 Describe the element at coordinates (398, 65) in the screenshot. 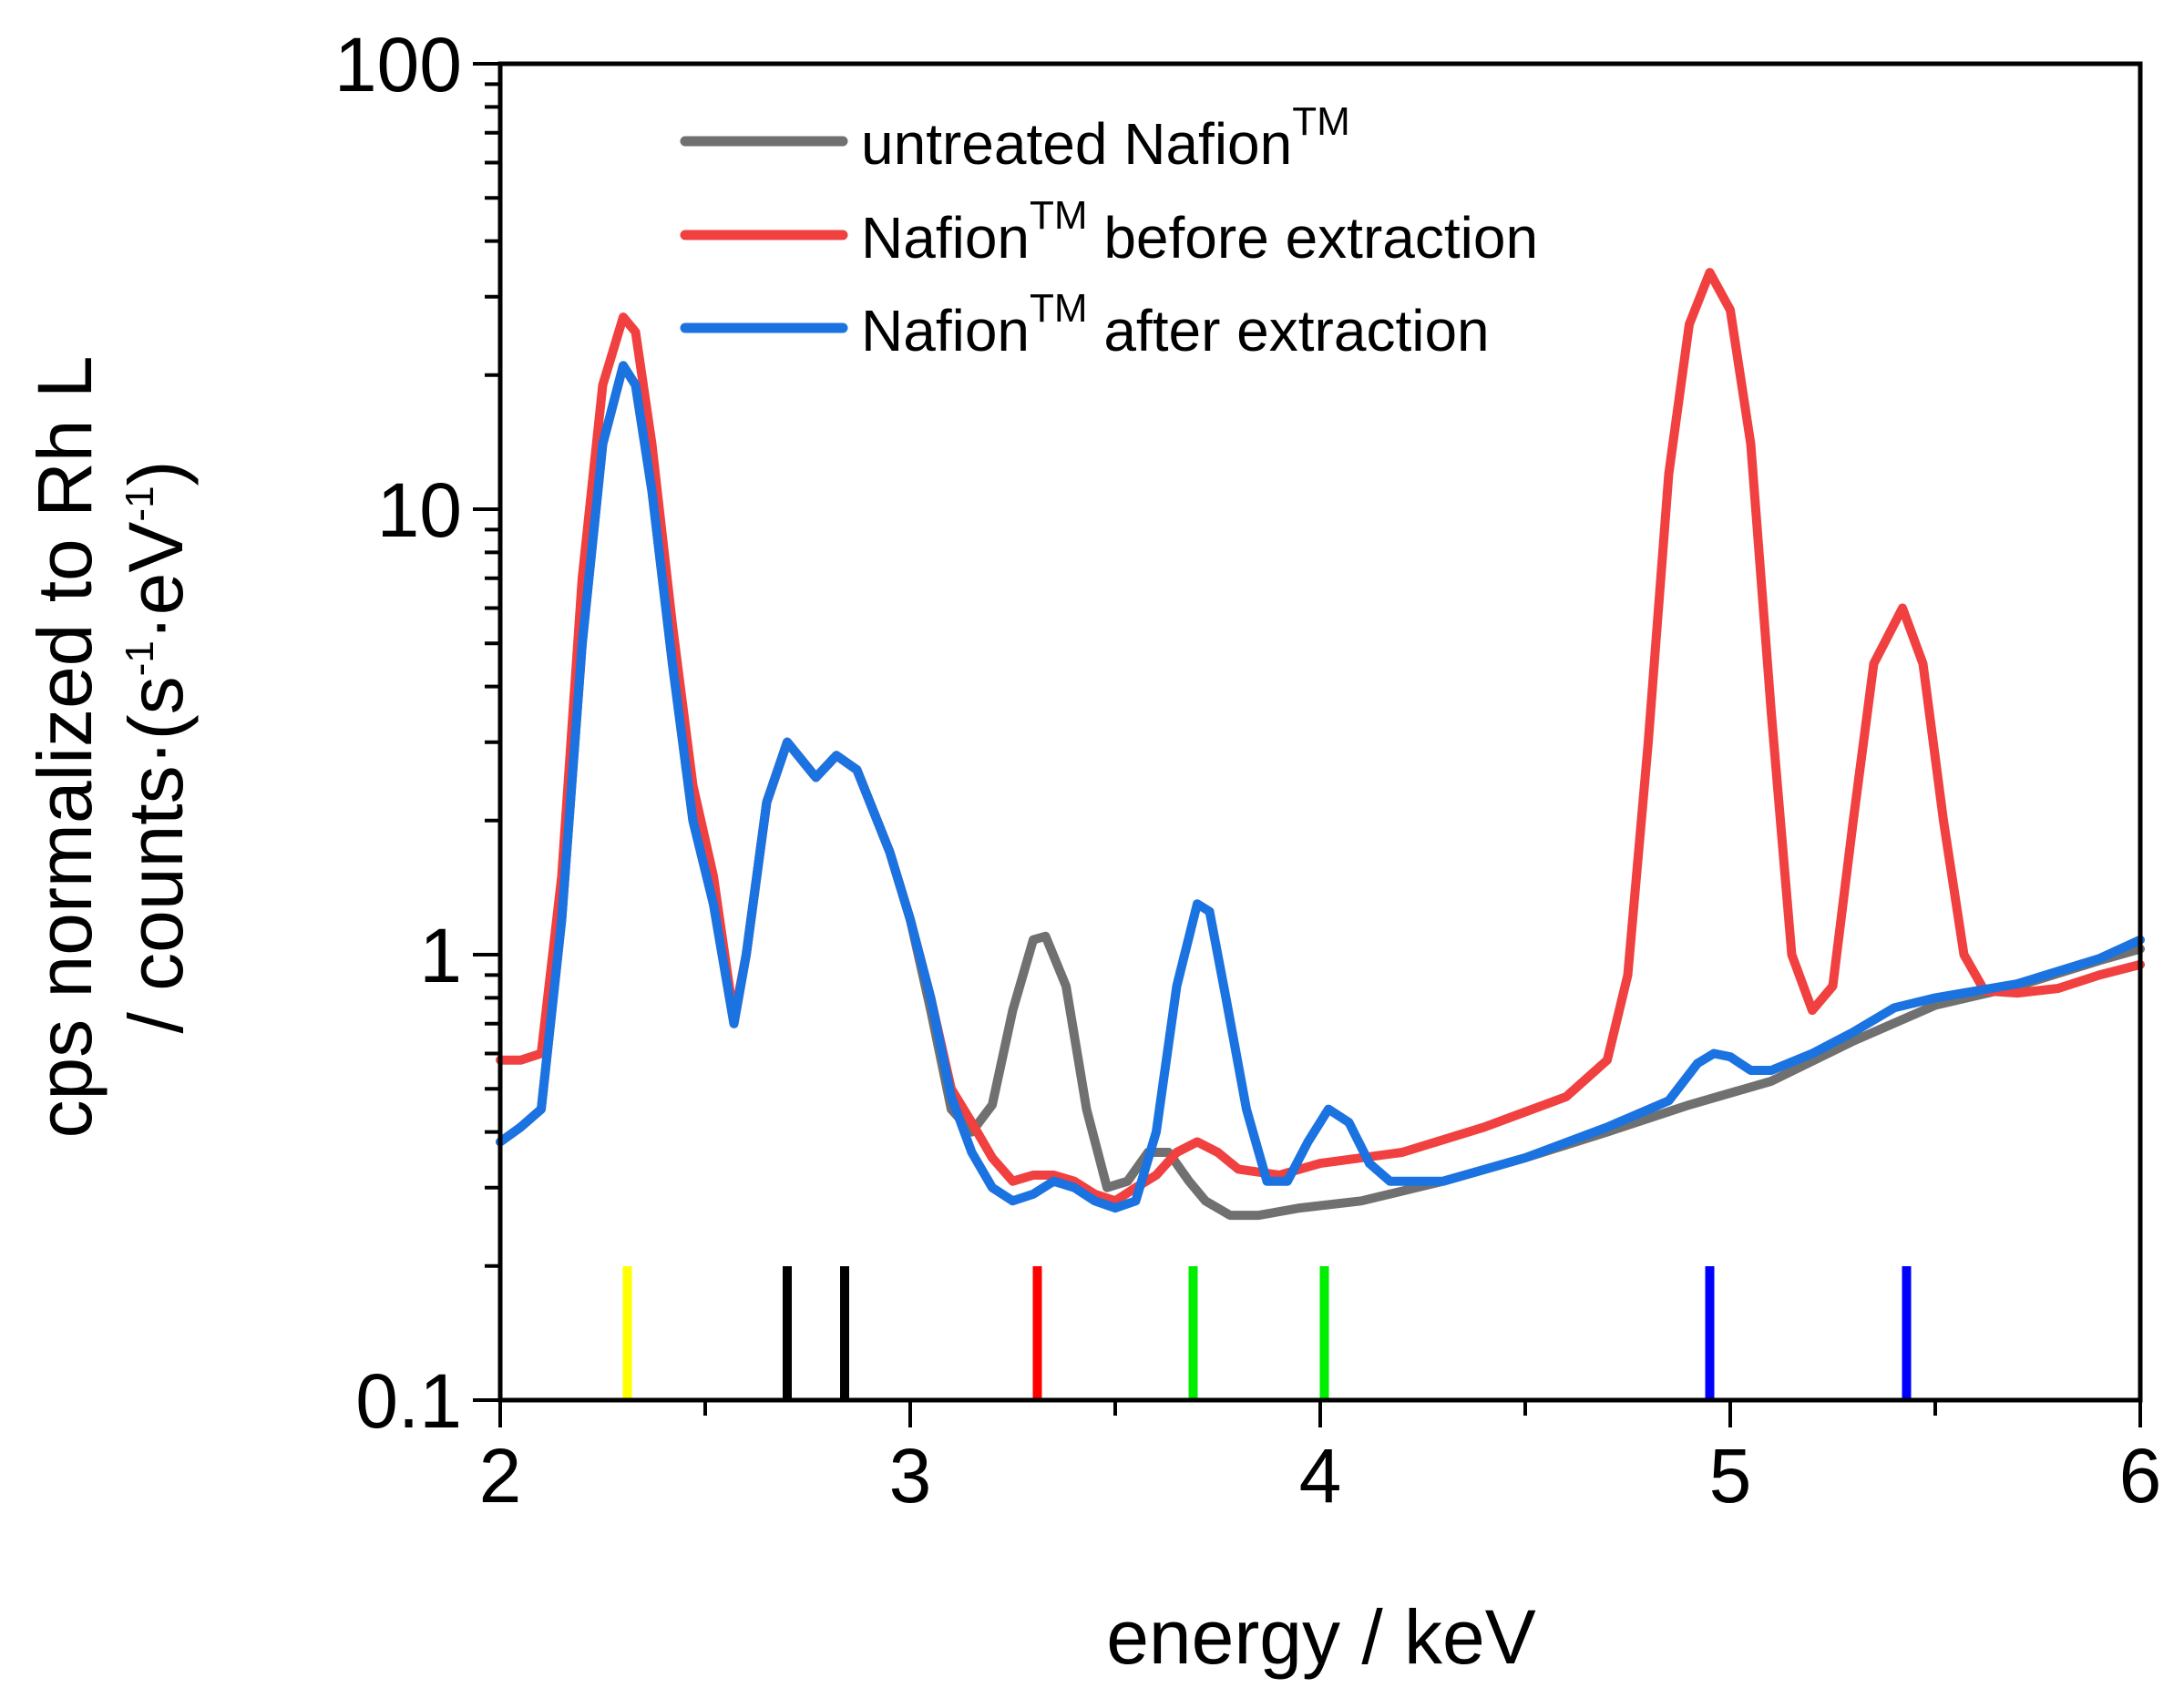

I see `y-tick-label: 100` at that location.